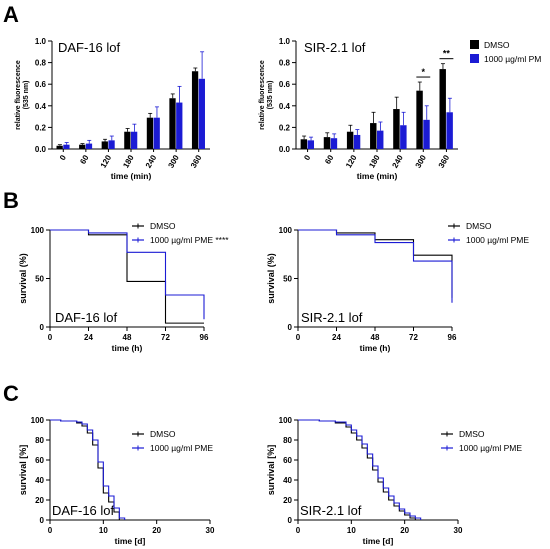  What do you see at coordinates (512, 59) in the screenshot?
I see `legend-label: 1000 µg/ml PM` at bounding box center [512, 59].